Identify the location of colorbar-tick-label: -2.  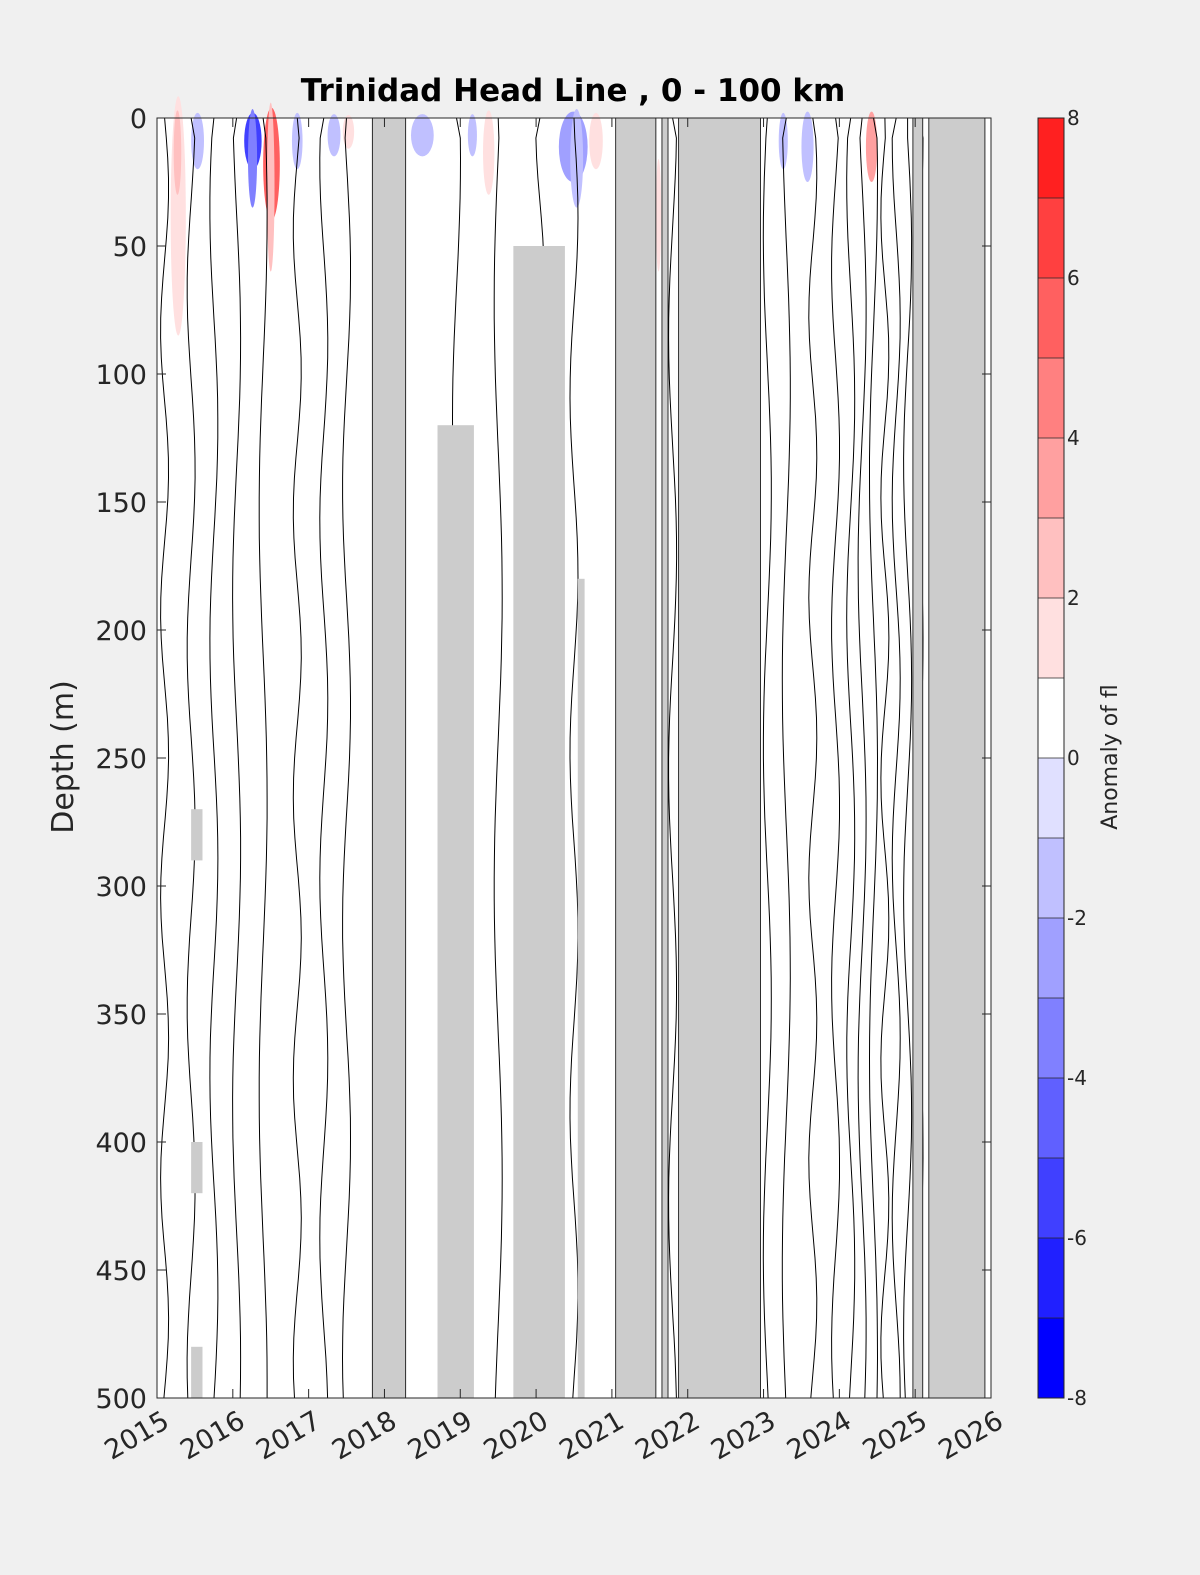
(1077, 918).